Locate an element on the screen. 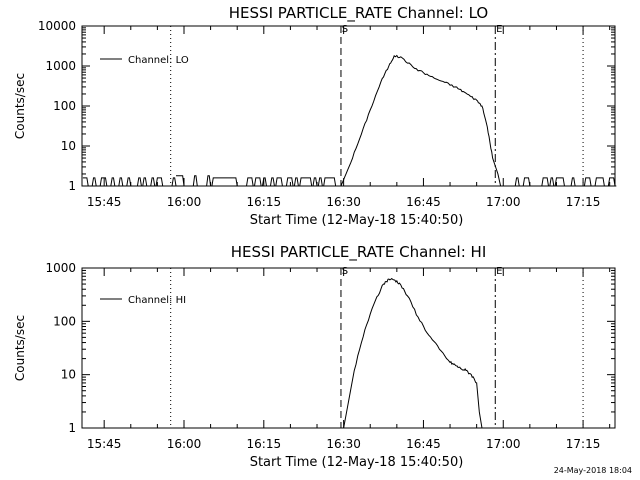 This screenshot has width=640, height=480. y-tick-label: 10000 is located at coordinates (57, 26).